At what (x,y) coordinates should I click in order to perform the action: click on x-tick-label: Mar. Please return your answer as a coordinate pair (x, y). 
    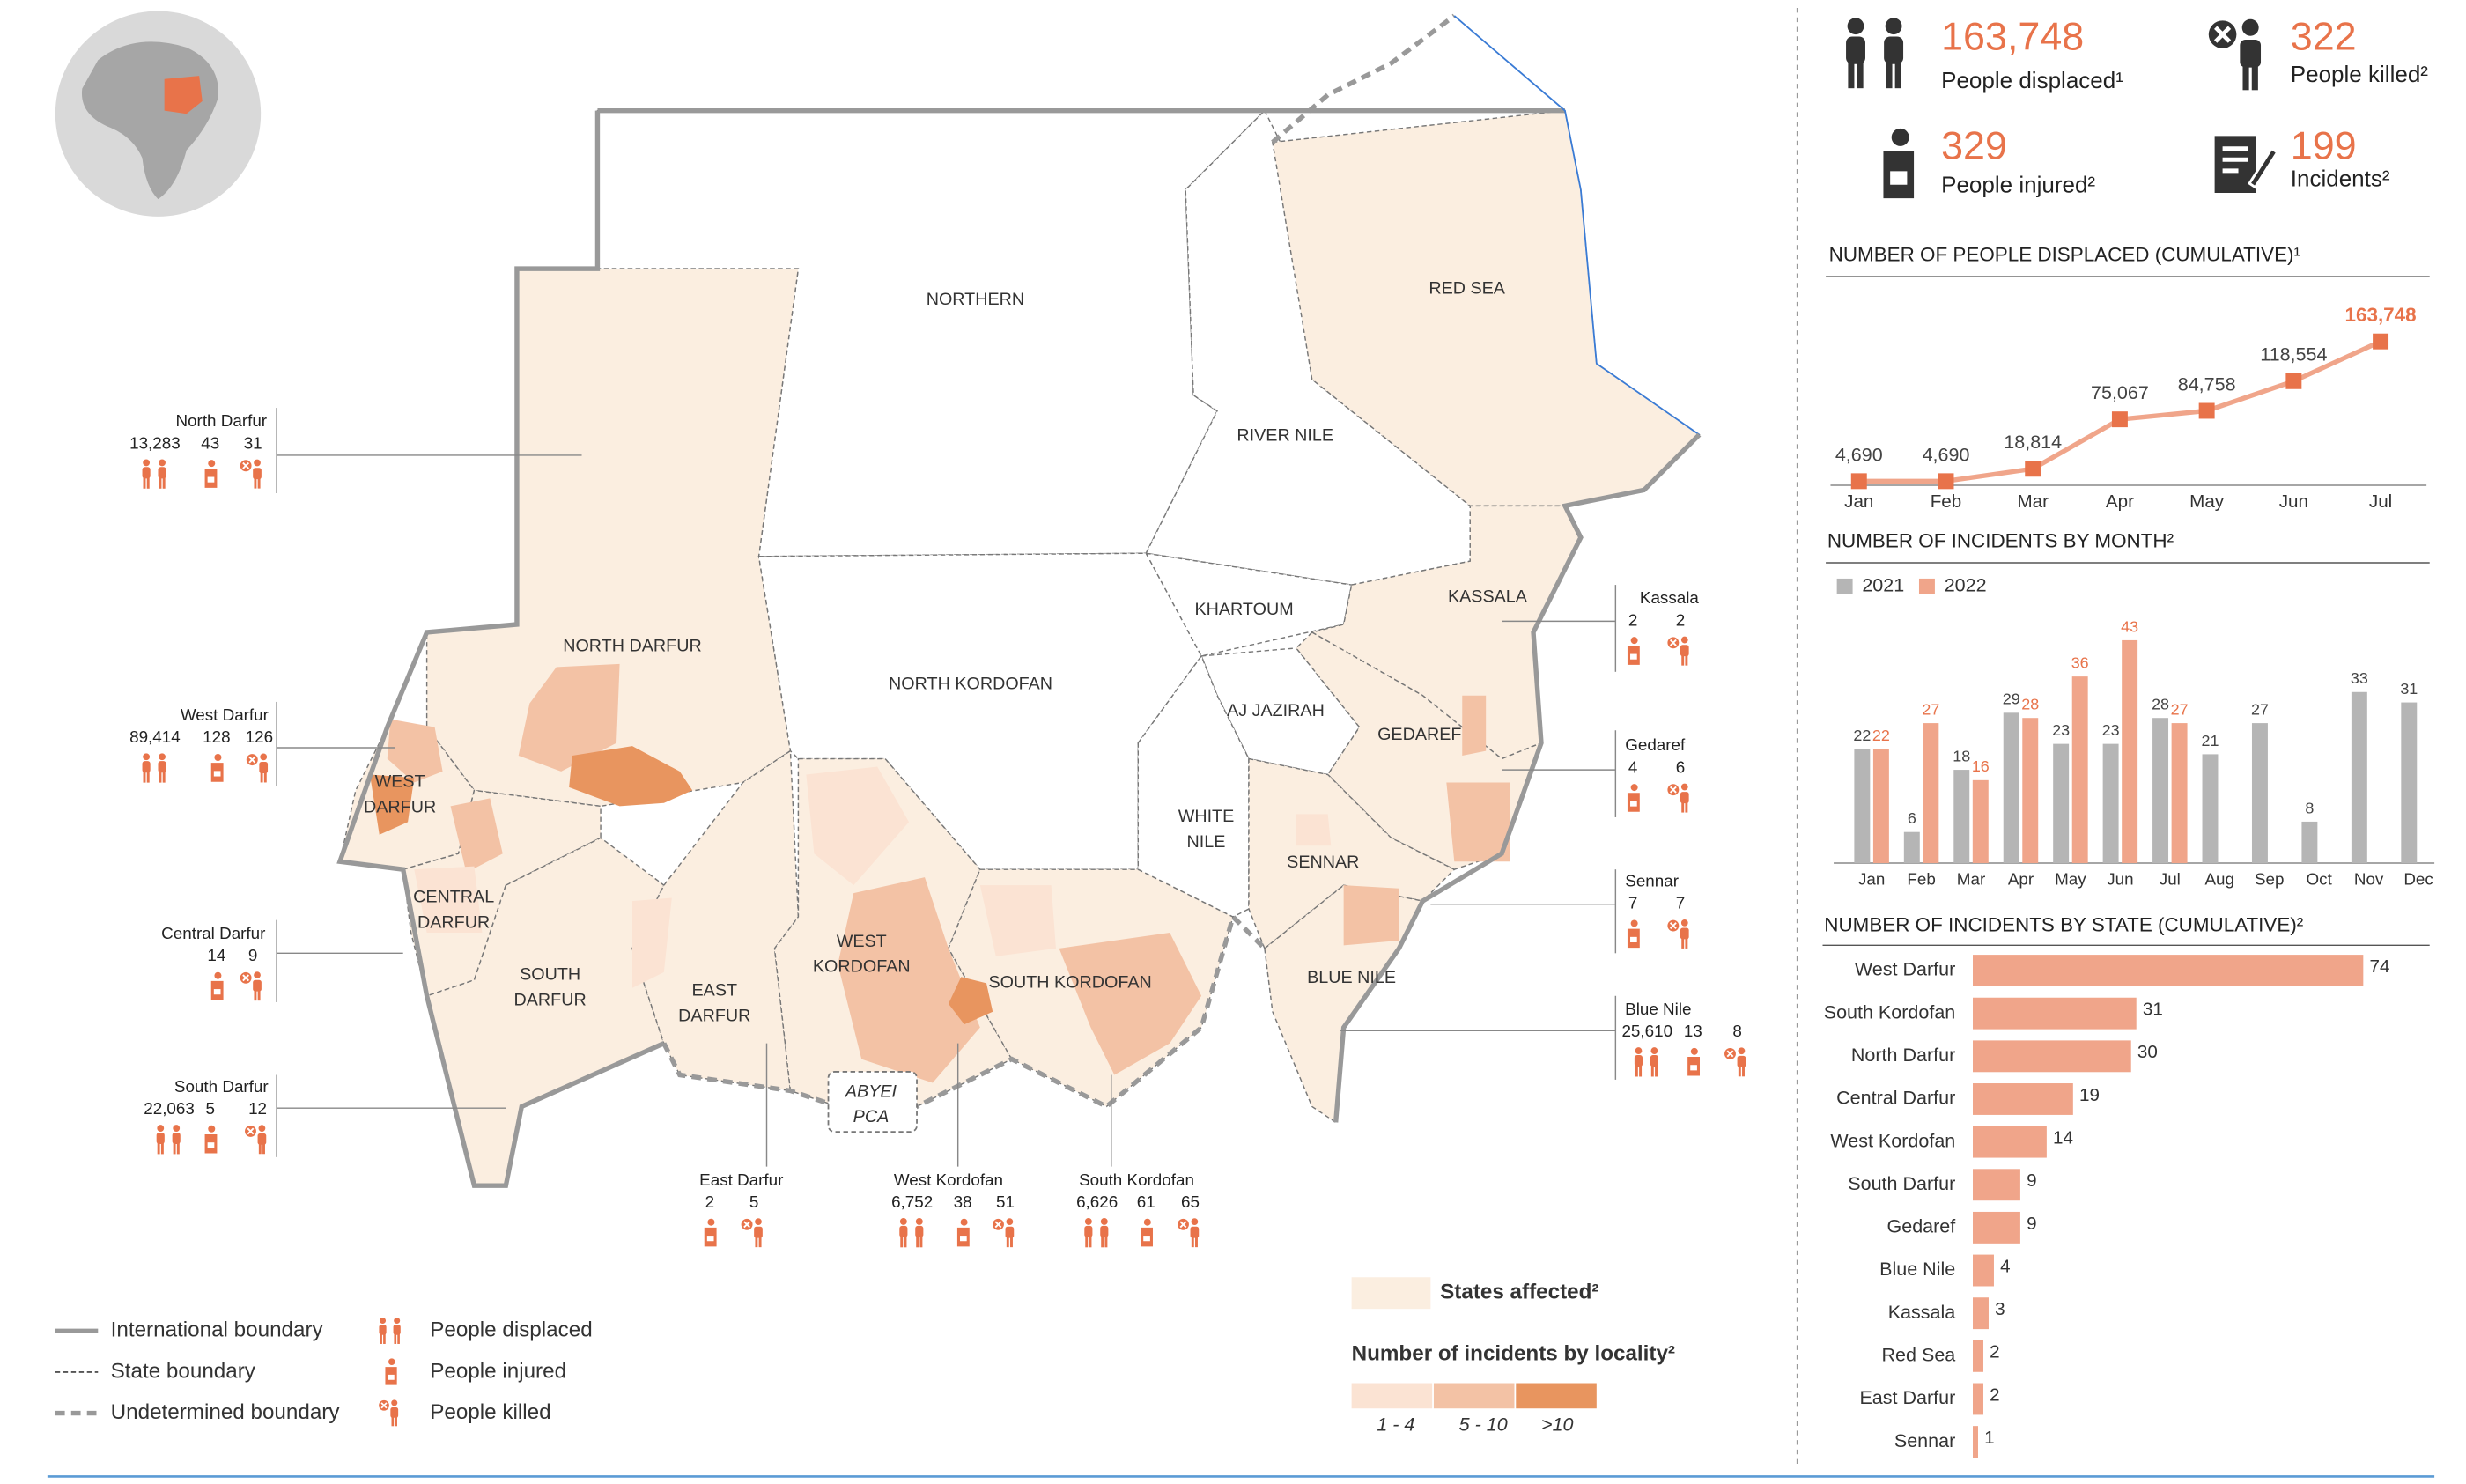
    Looking at the image, I should click on (2033, 501).